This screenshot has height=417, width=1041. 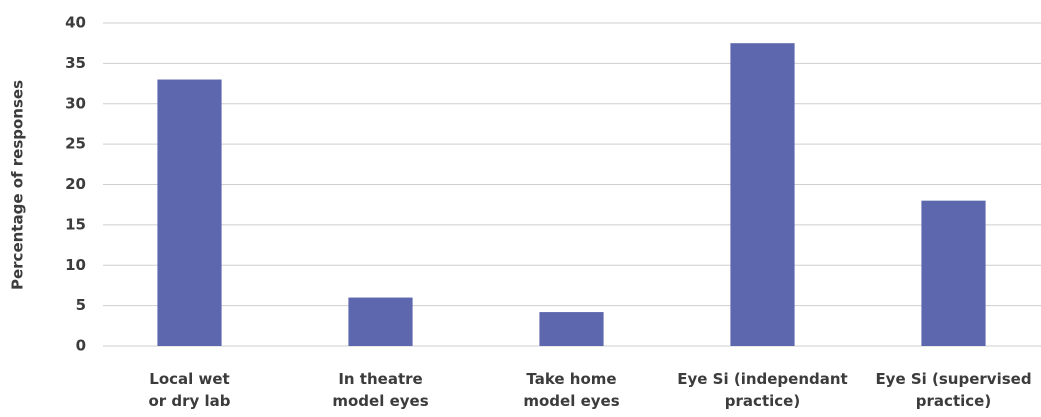 I want to click on y-tick-label: 25, so click(x=75, y=144).